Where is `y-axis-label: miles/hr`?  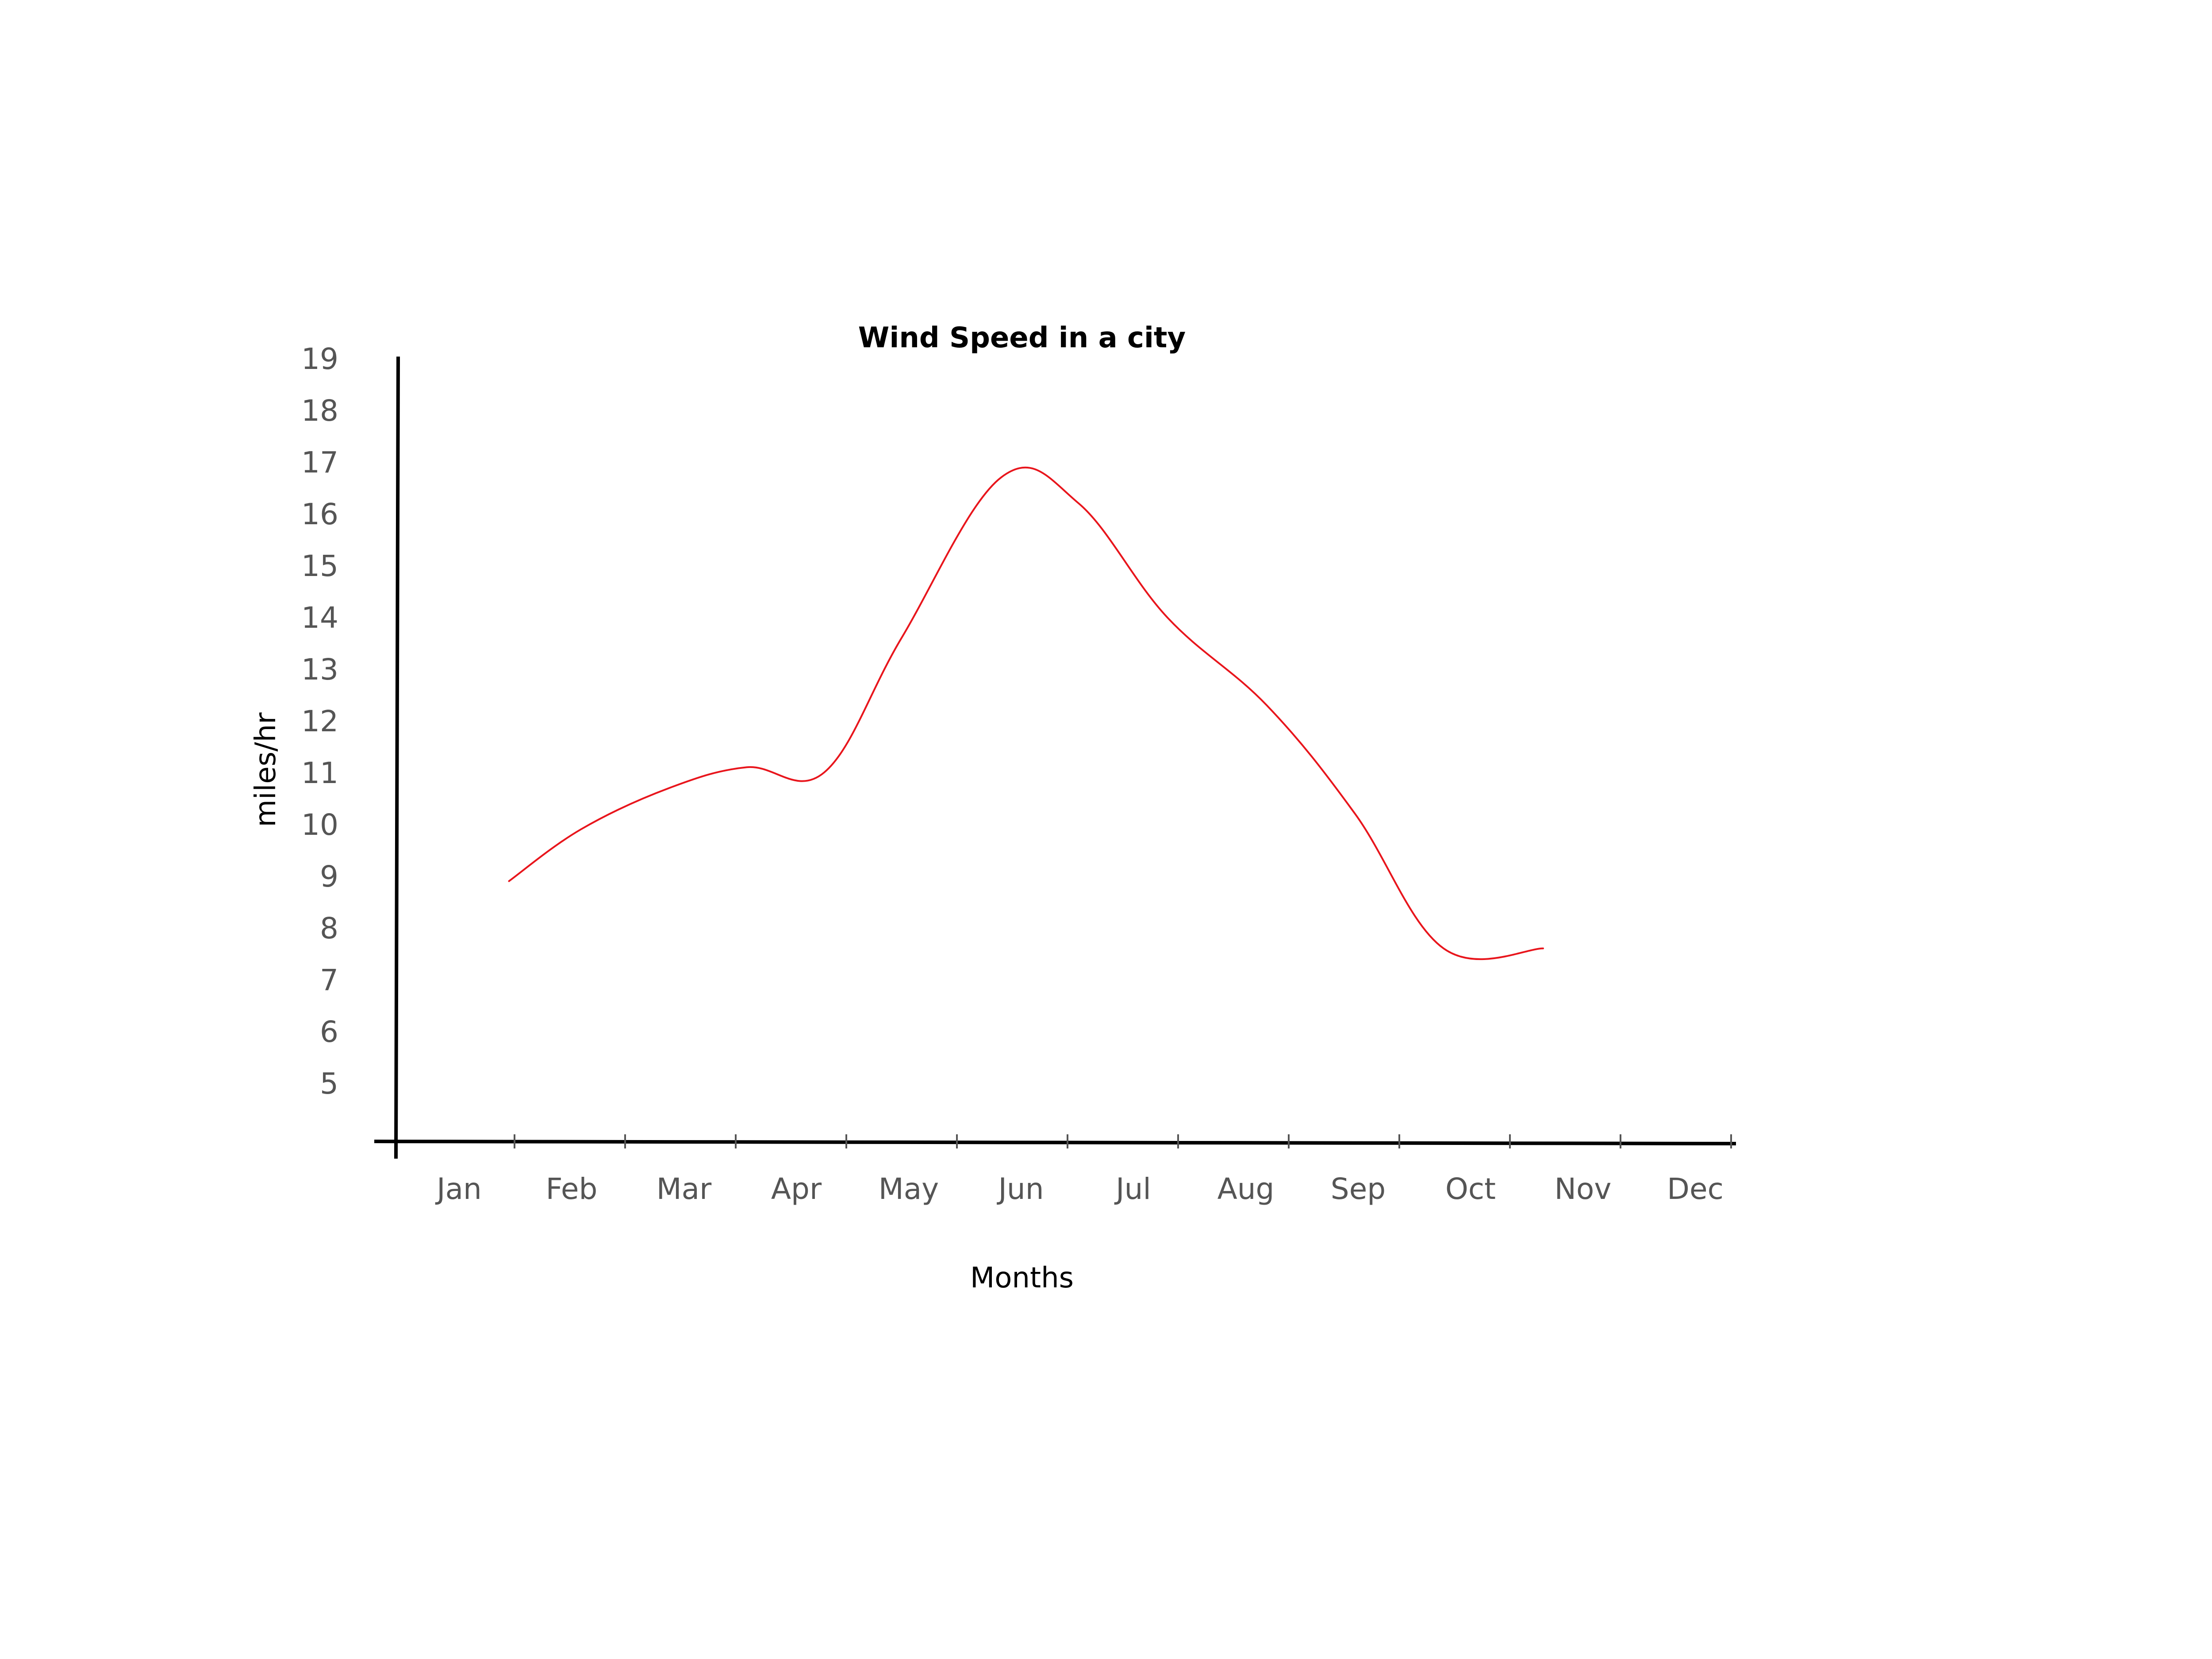
y-axis-label: miles/hr is located at coordinates (266, 770).